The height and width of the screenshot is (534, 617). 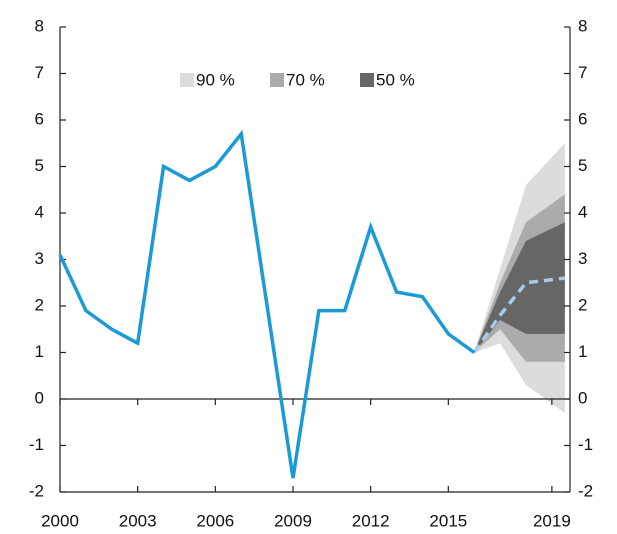 What do you see at coordinates (305, 79) in the screenshot?
I see `legend-label: 70 %` at bounding box center [305, 79].